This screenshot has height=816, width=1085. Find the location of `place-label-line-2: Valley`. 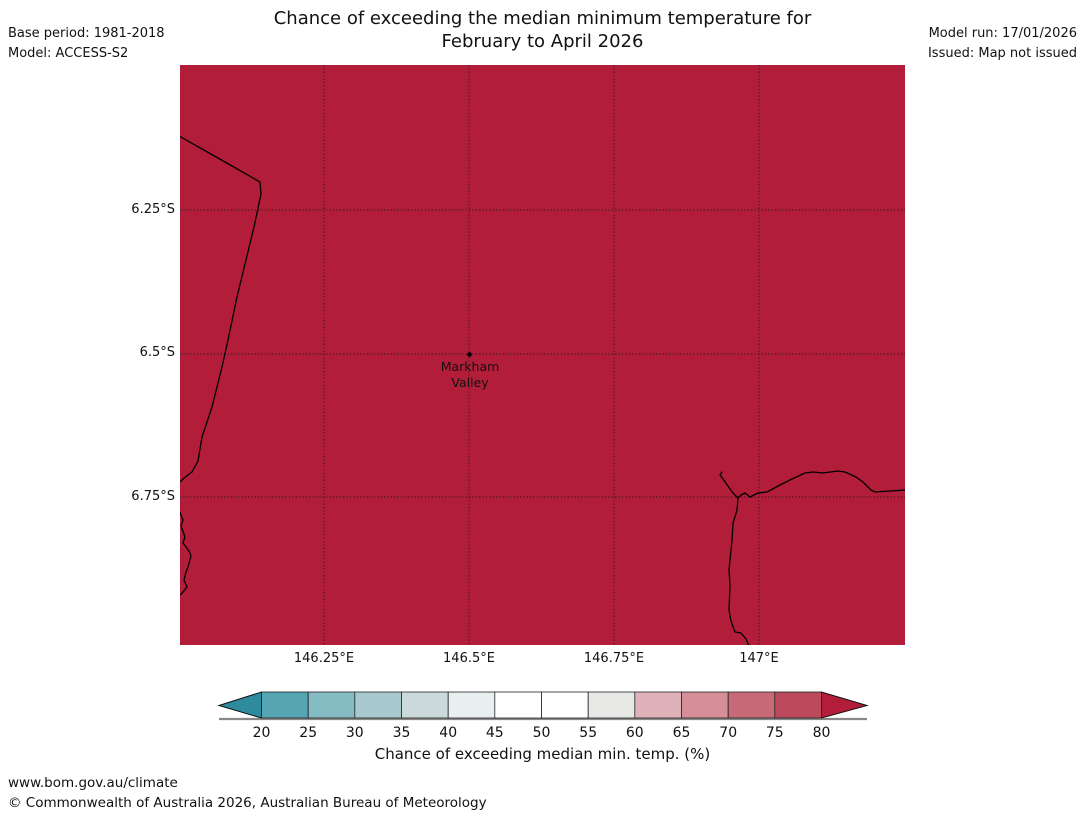

place-label-line-2: Valley is located at coordinates (470, 382).